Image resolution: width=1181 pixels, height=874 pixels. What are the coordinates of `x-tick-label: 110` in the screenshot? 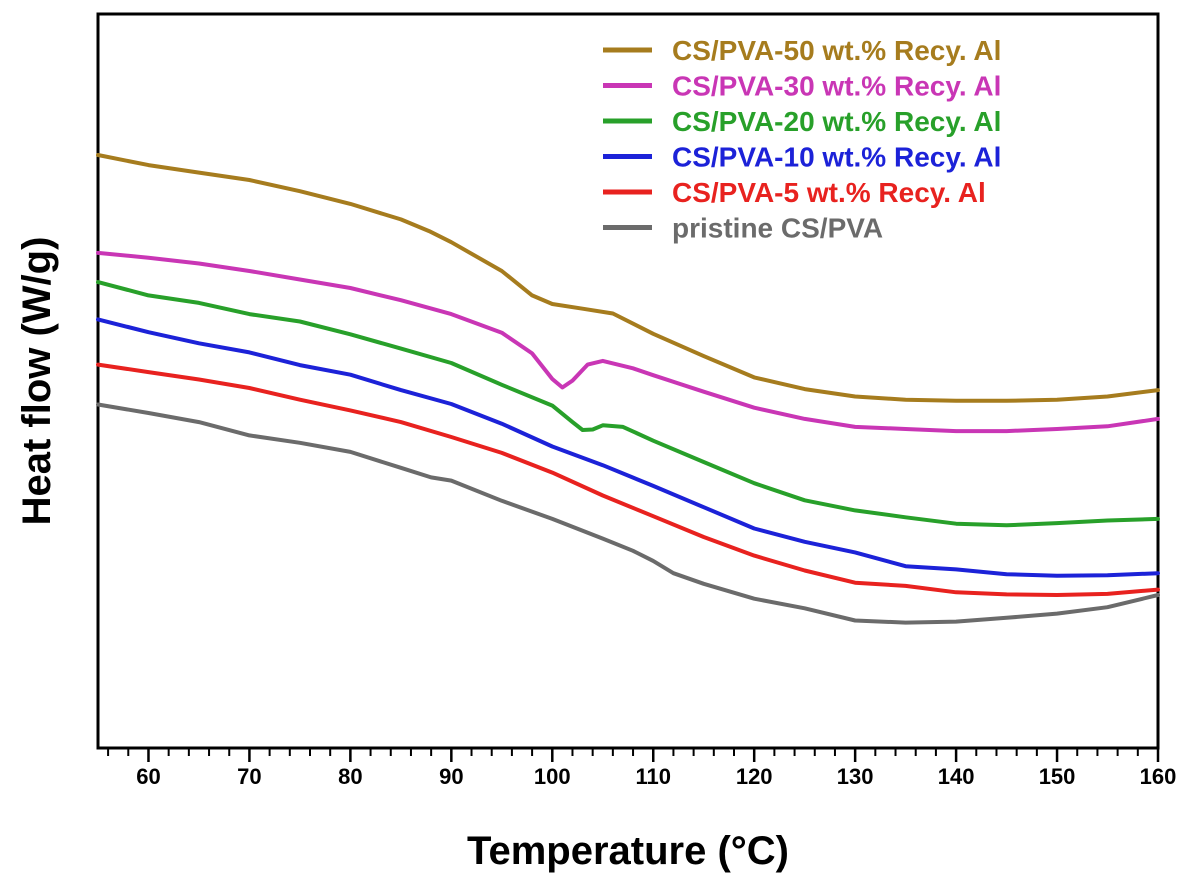 It's located at (653, 776).